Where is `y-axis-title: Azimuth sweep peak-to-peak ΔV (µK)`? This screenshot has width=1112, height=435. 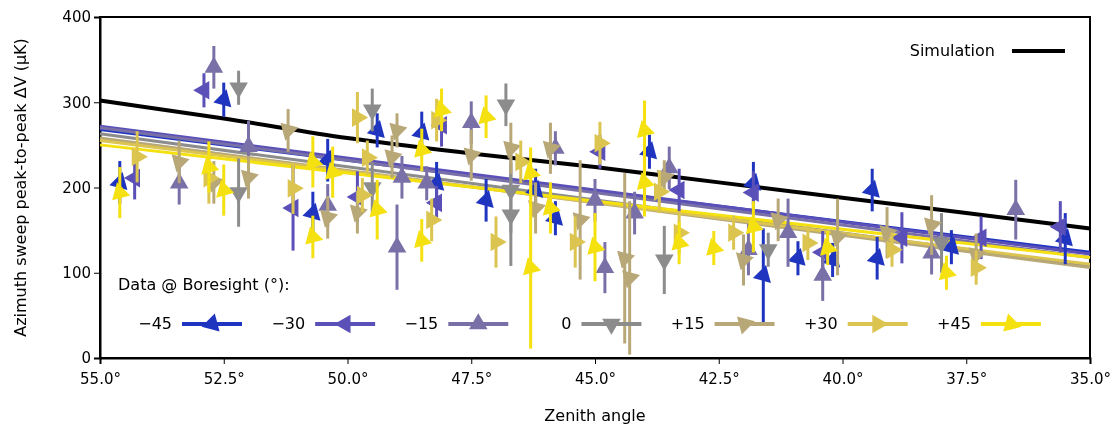
y-axis-title: Azimuth sweep peak-to-peak ΔV (µK) is located at coordinates (20, 187).